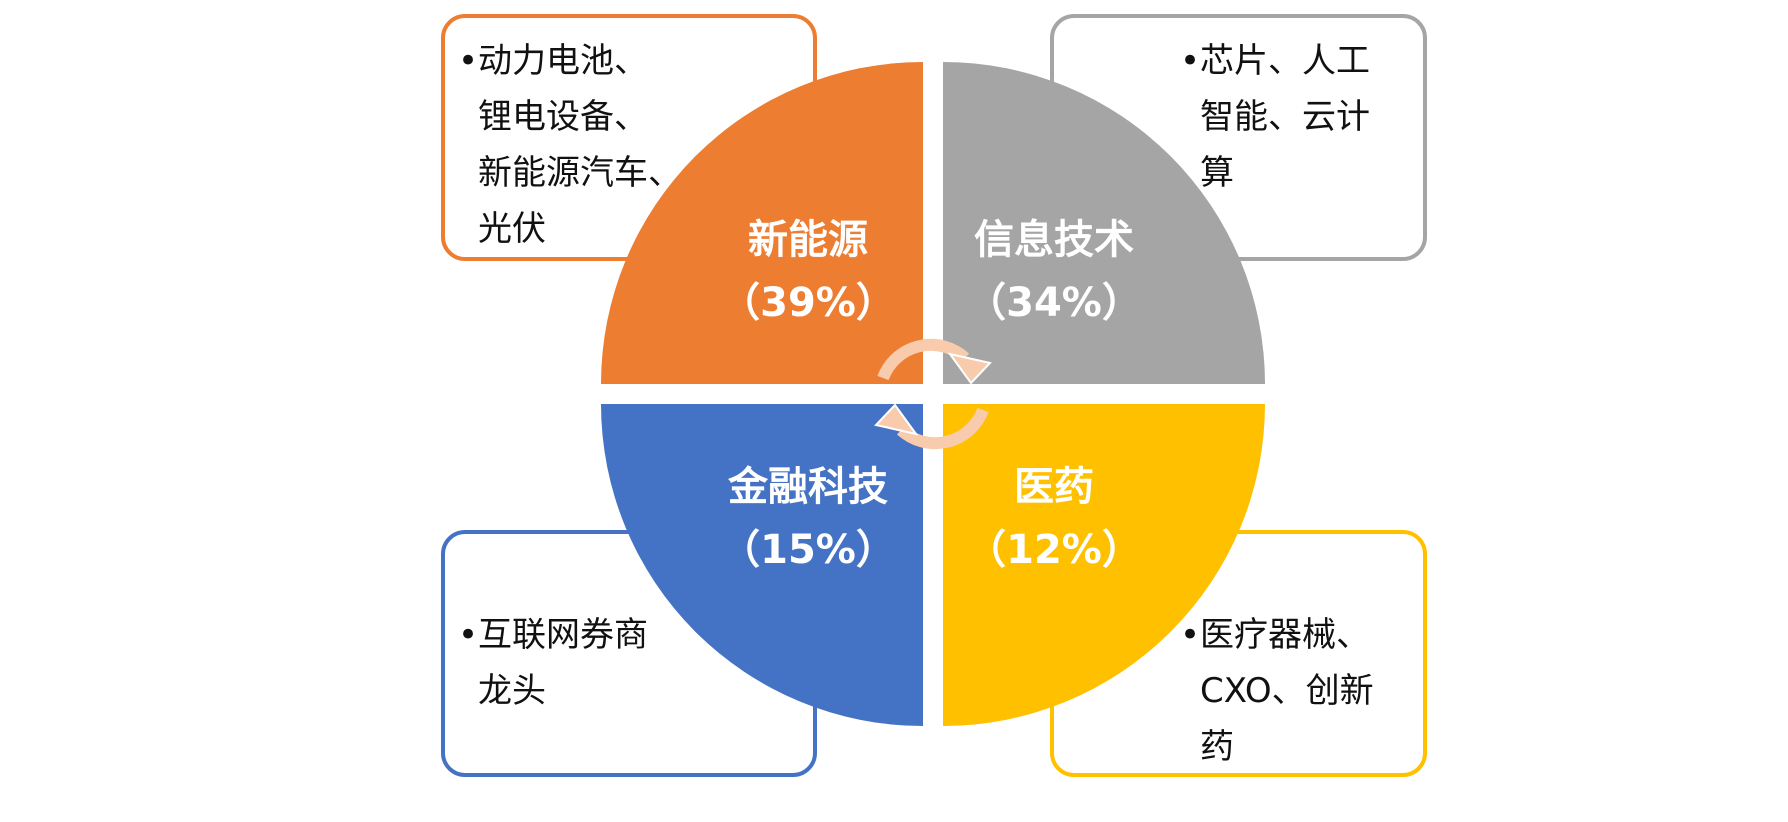 Image resolution: width=1788 pixels, height=822 pixels. I want to click on quadrant-fintech, so click(762, 565).